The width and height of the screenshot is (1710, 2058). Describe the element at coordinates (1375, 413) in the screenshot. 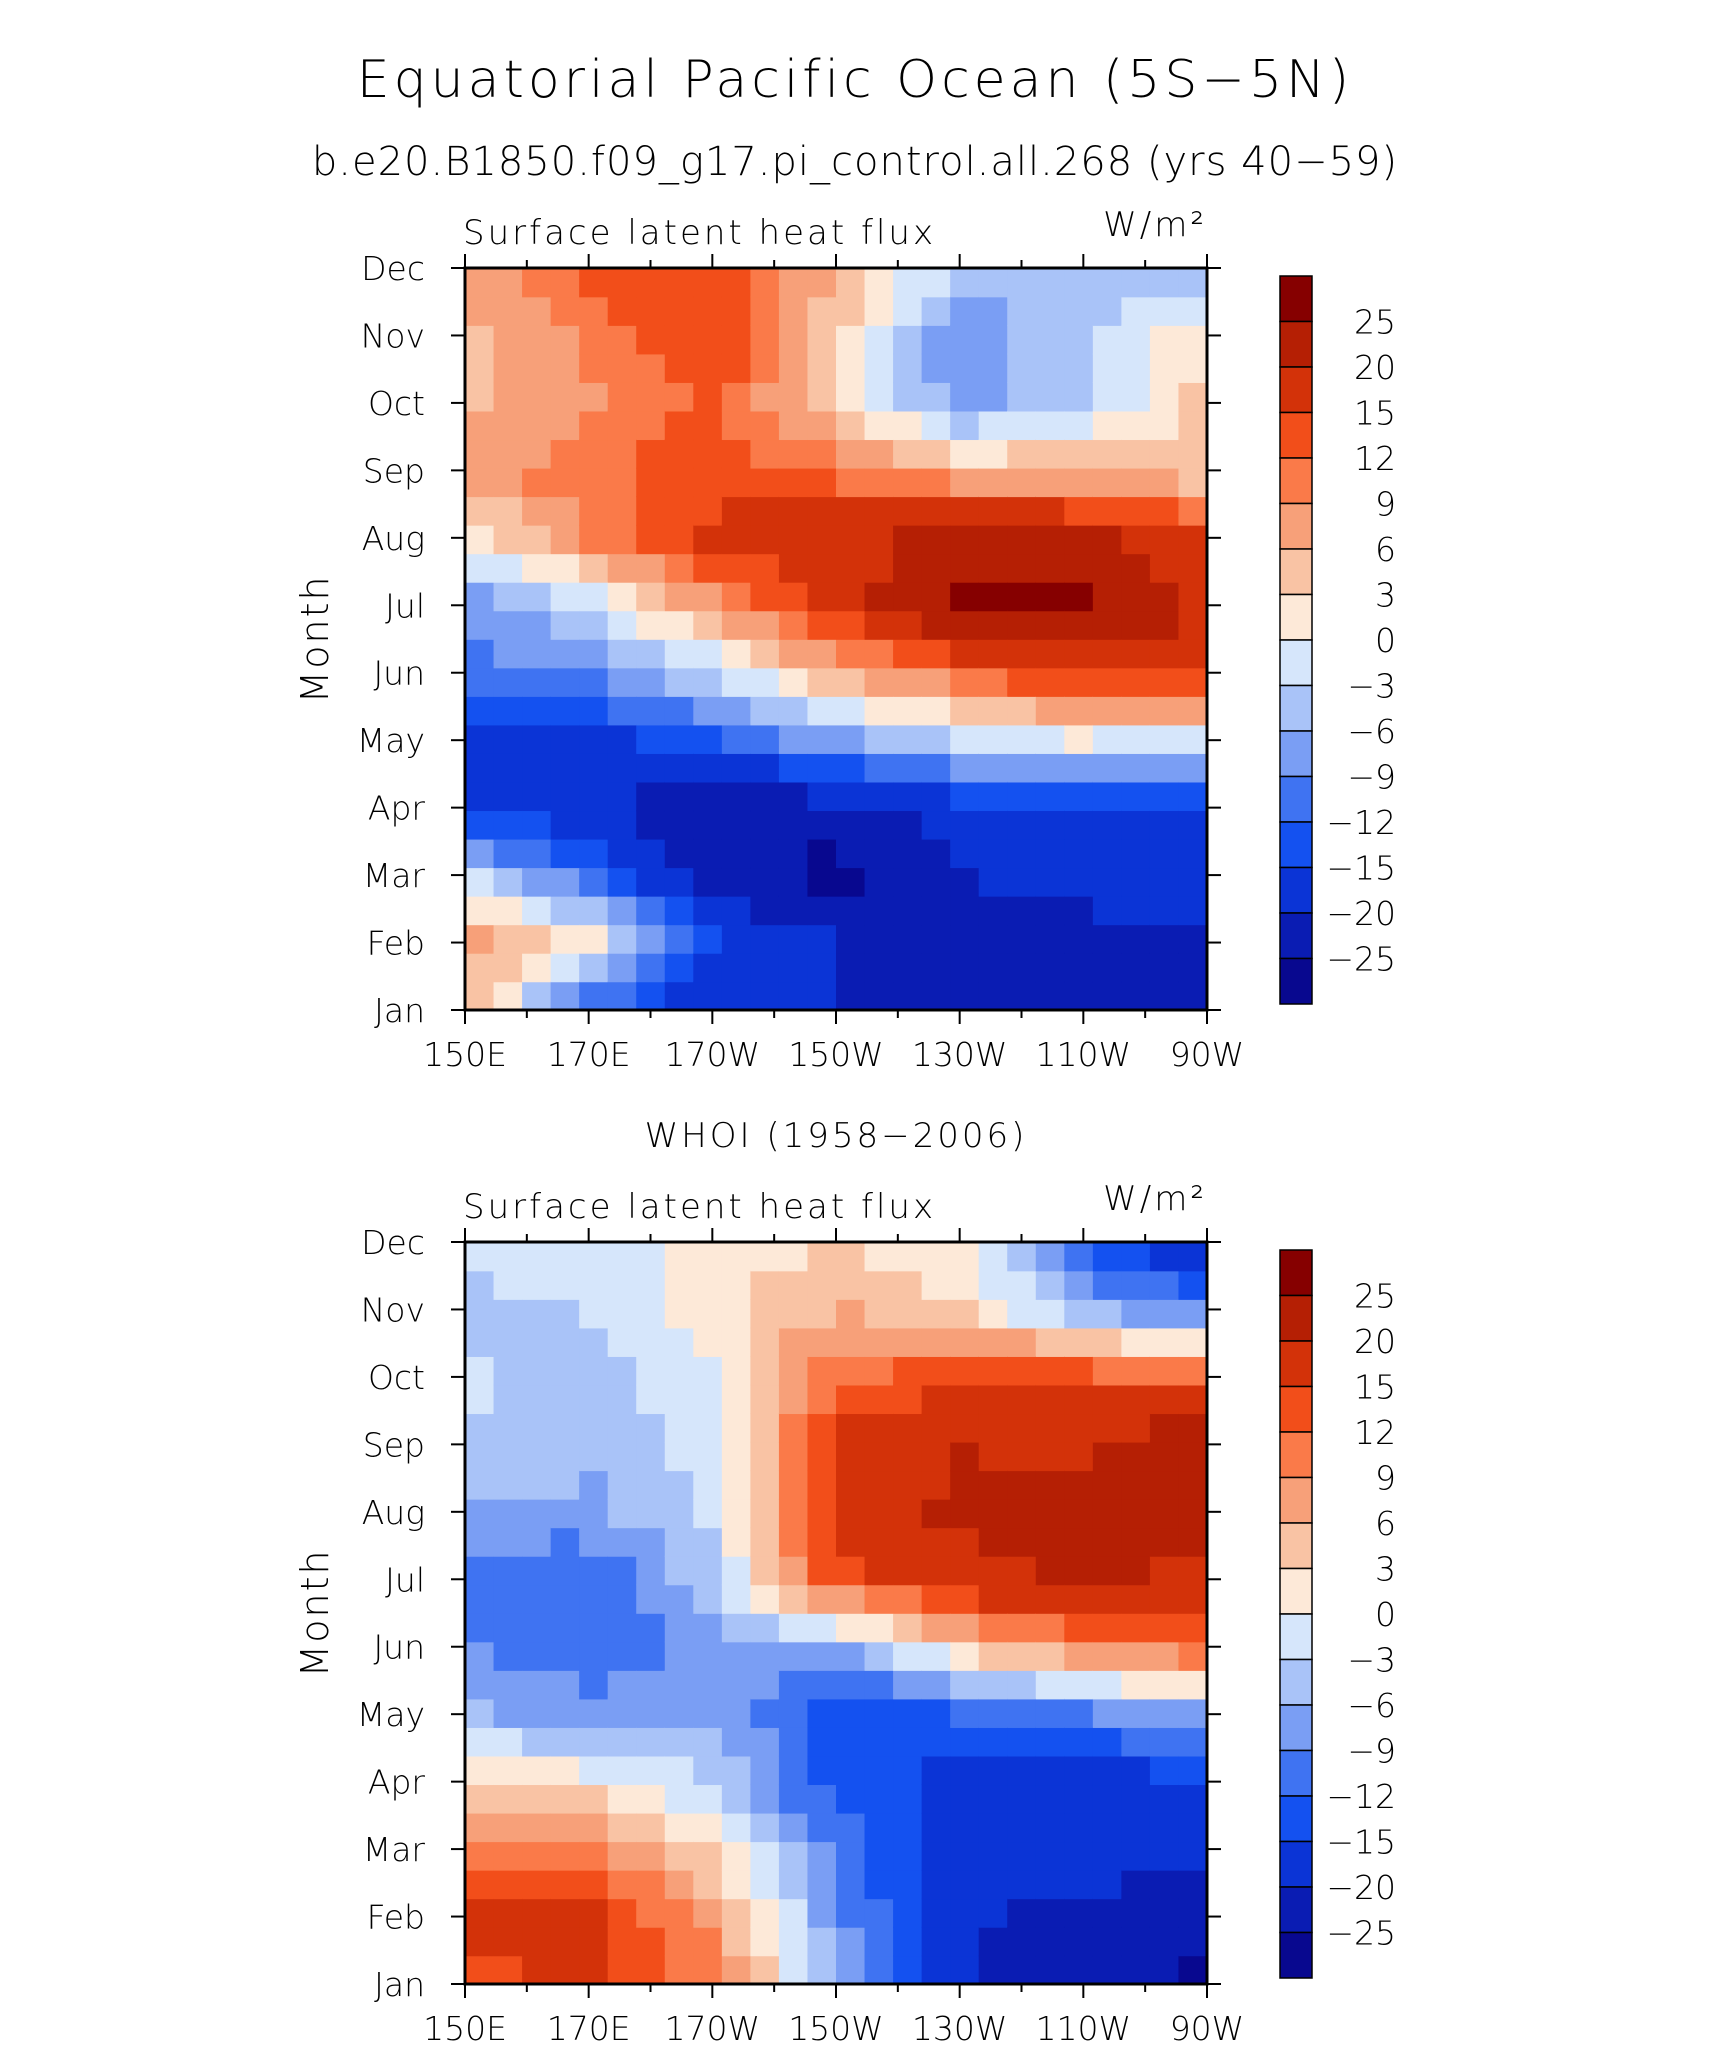

I see `colorbar-label: 15` at that location.